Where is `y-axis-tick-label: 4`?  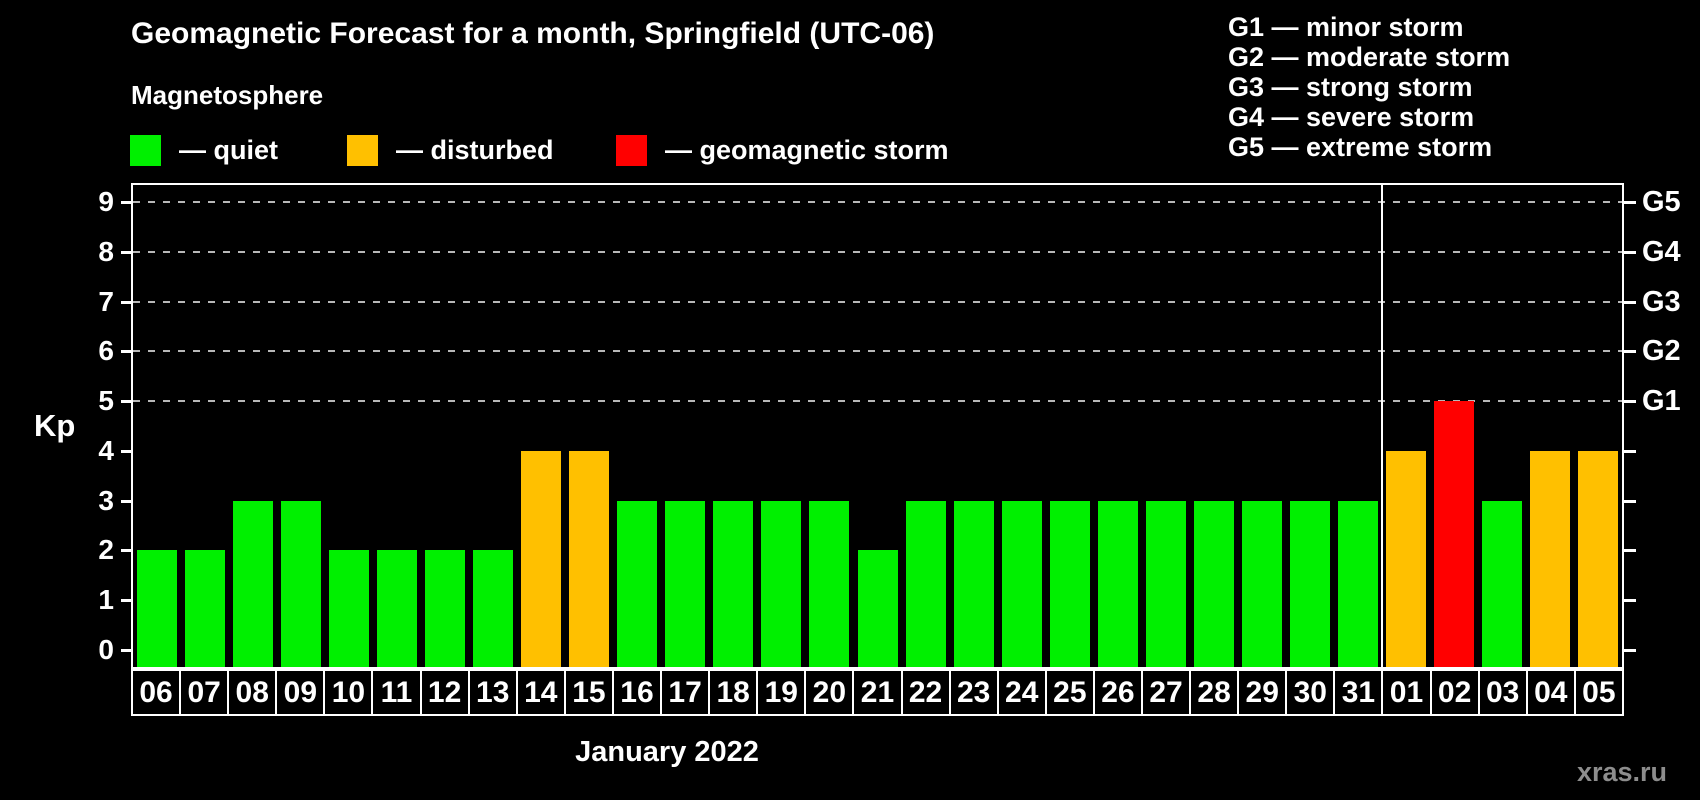
y-axis-tick-label: 4 is located at coordinates (106, 450).